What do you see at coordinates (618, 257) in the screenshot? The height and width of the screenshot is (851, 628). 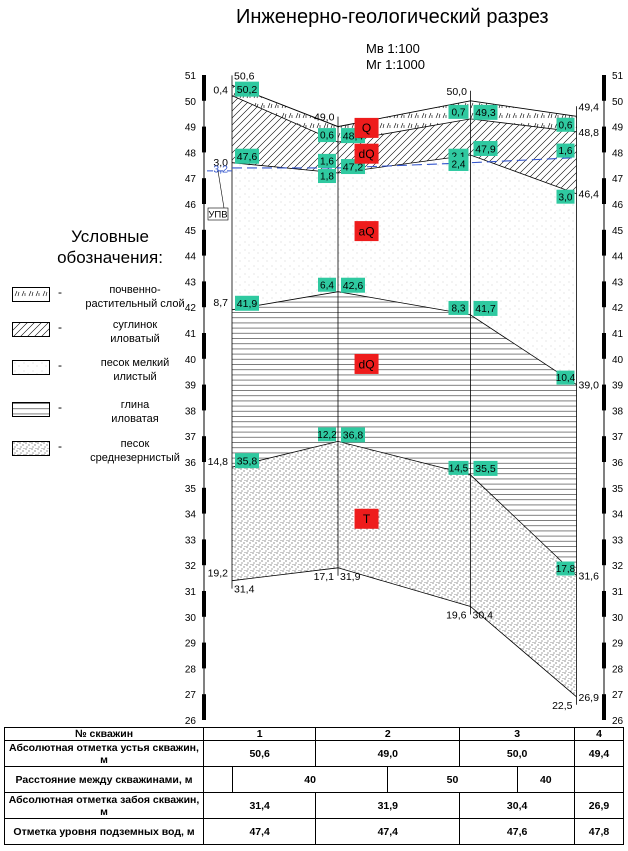 I see `right-scale-label: 44` at bounding box center [618, 257].